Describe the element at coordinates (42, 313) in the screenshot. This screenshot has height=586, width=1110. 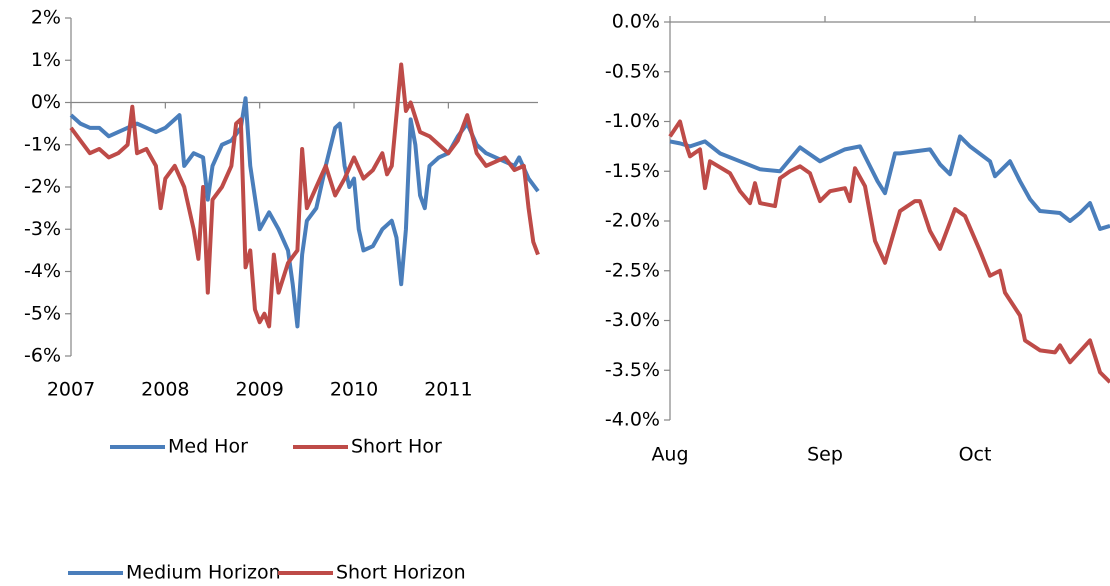
I see `y-tick-label: -5%` at that location.